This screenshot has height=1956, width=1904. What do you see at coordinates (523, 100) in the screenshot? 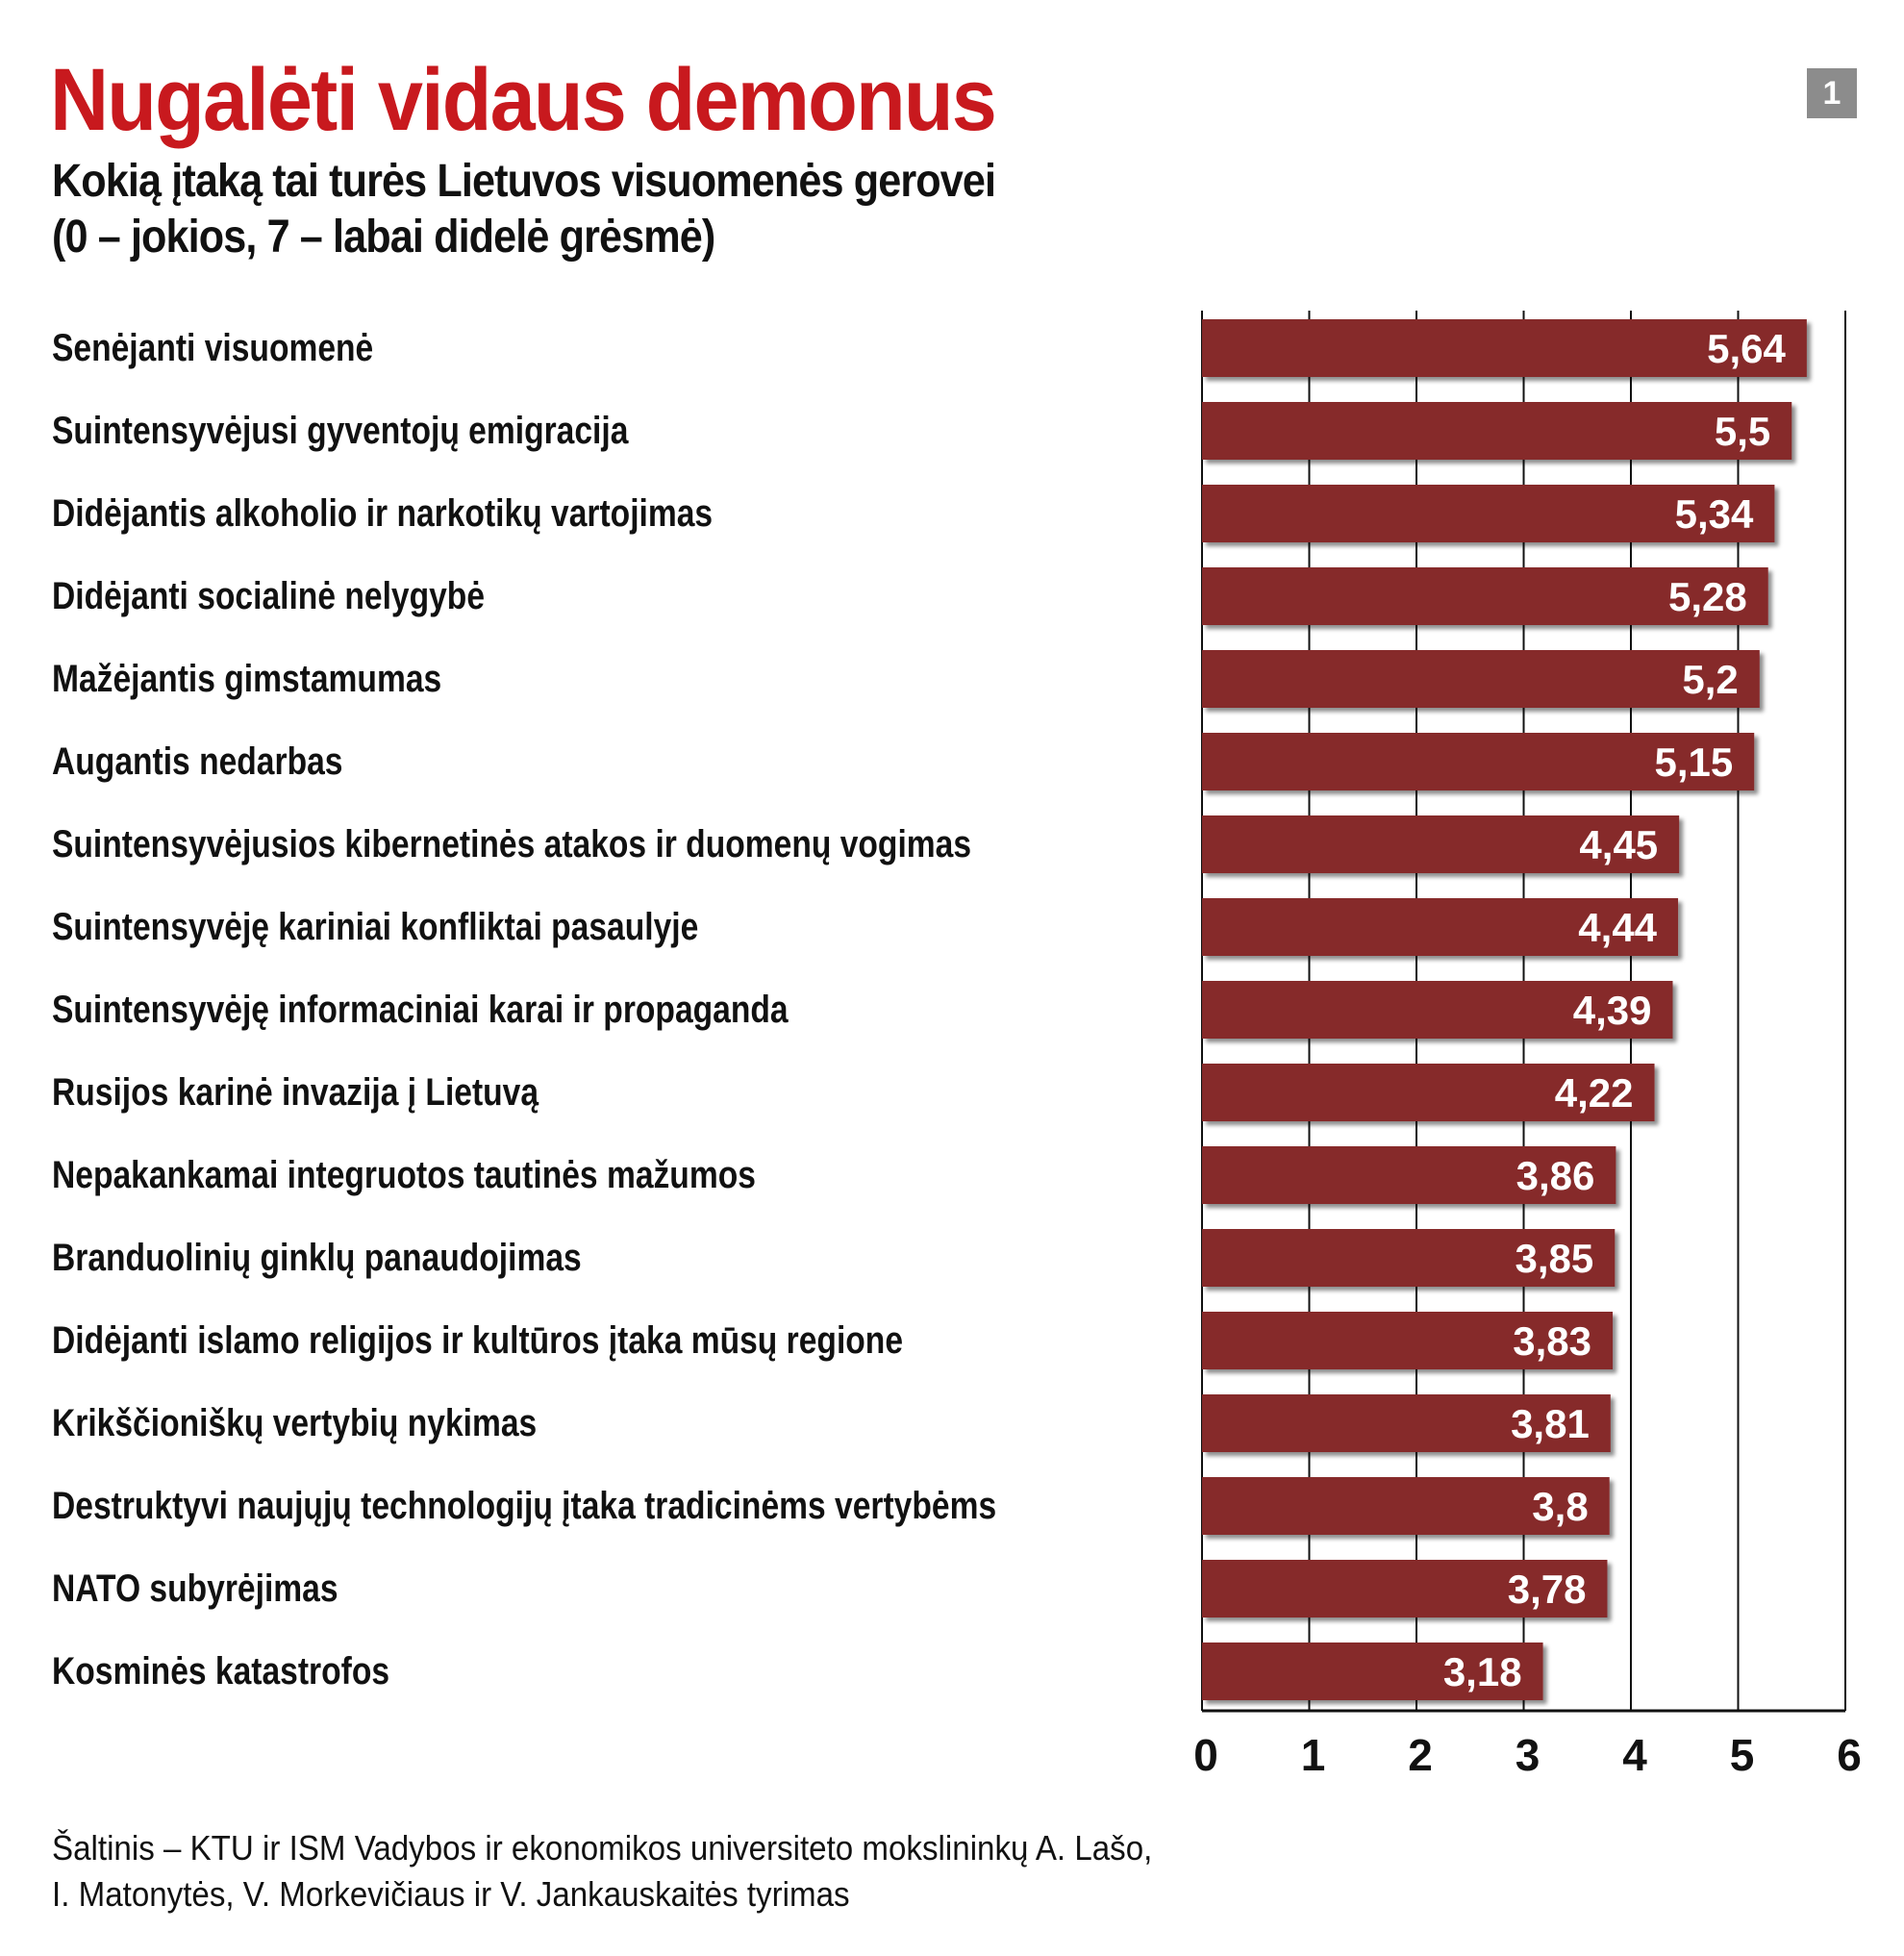
I see `chart-title: Nugalėti vidaus demonus` at bounding box center [523, 100].